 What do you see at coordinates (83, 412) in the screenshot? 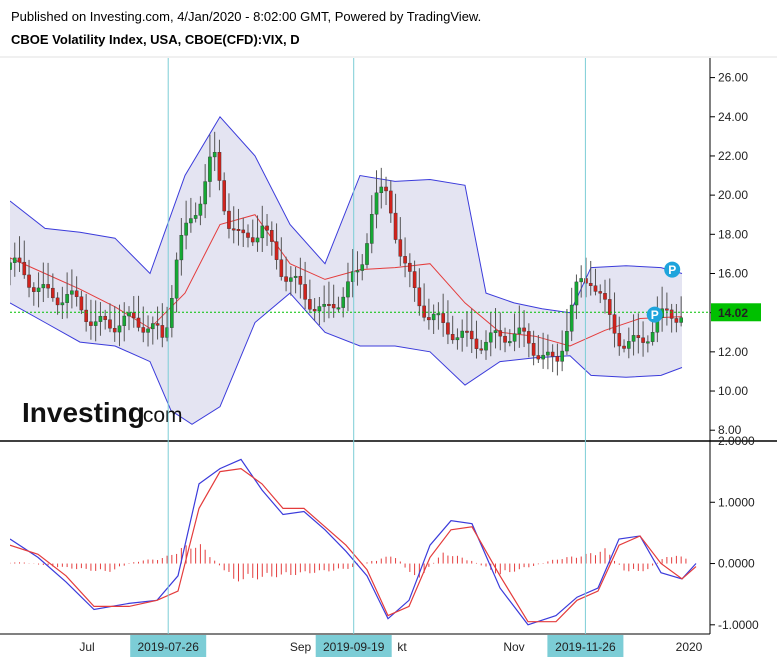
I see `logo-brand: Investing` at bounding box center [83, 412].